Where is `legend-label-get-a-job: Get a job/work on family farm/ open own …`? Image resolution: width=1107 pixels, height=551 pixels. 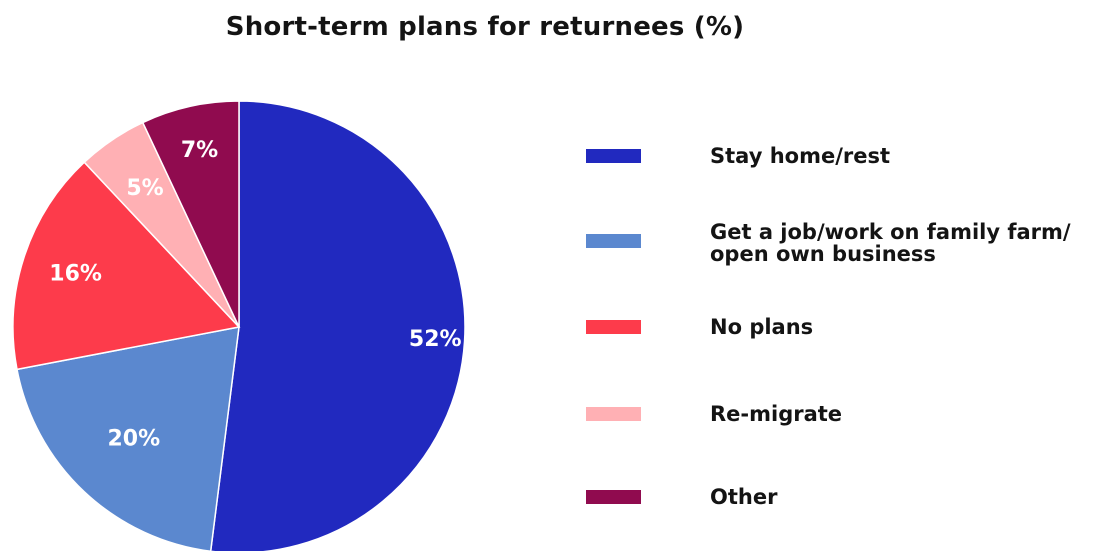
legend-label-get-a-job: Get a job/work on family farm/ open own … is located at coordinates (890, 243).